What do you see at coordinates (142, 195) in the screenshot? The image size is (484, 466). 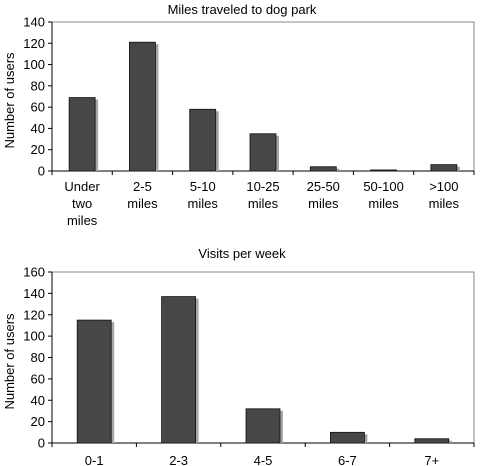 I see `x-tick-label: 2-5 miles` at bounding box center [142, 195].